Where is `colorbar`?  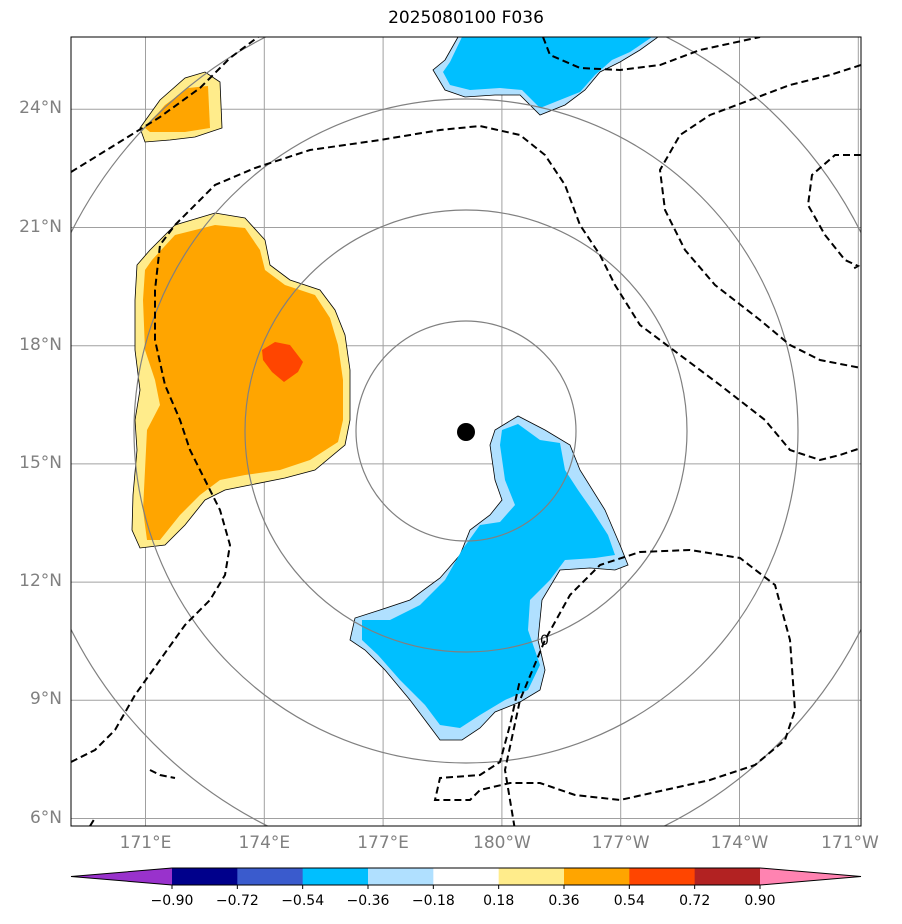
colorbar is located at coordinates (466, 878).